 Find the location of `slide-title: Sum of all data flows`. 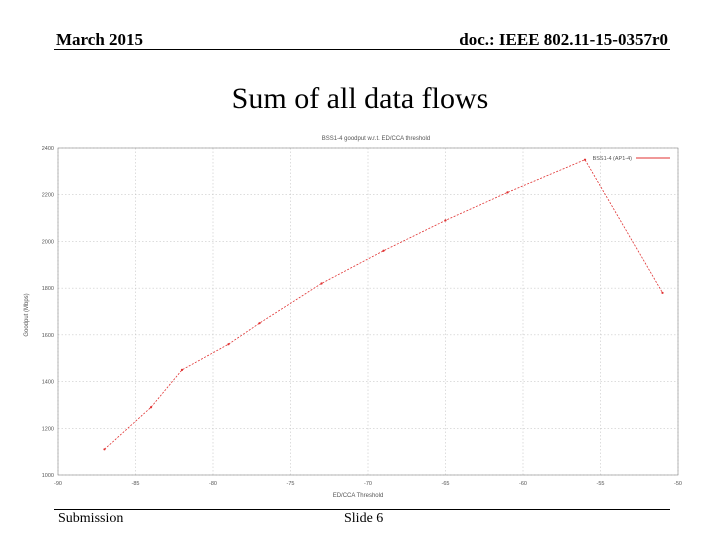

slide-title: Sum of all data flows is located at coordinates (360, 98).